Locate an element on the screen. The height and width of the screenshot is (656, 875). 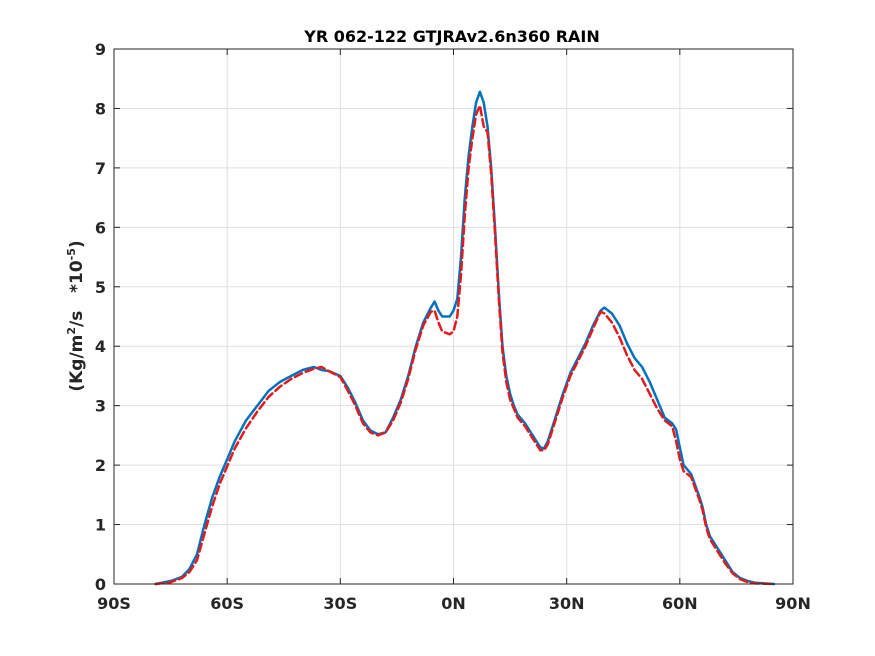
x-tick-label: 60N is located at coordinates (680, 603).